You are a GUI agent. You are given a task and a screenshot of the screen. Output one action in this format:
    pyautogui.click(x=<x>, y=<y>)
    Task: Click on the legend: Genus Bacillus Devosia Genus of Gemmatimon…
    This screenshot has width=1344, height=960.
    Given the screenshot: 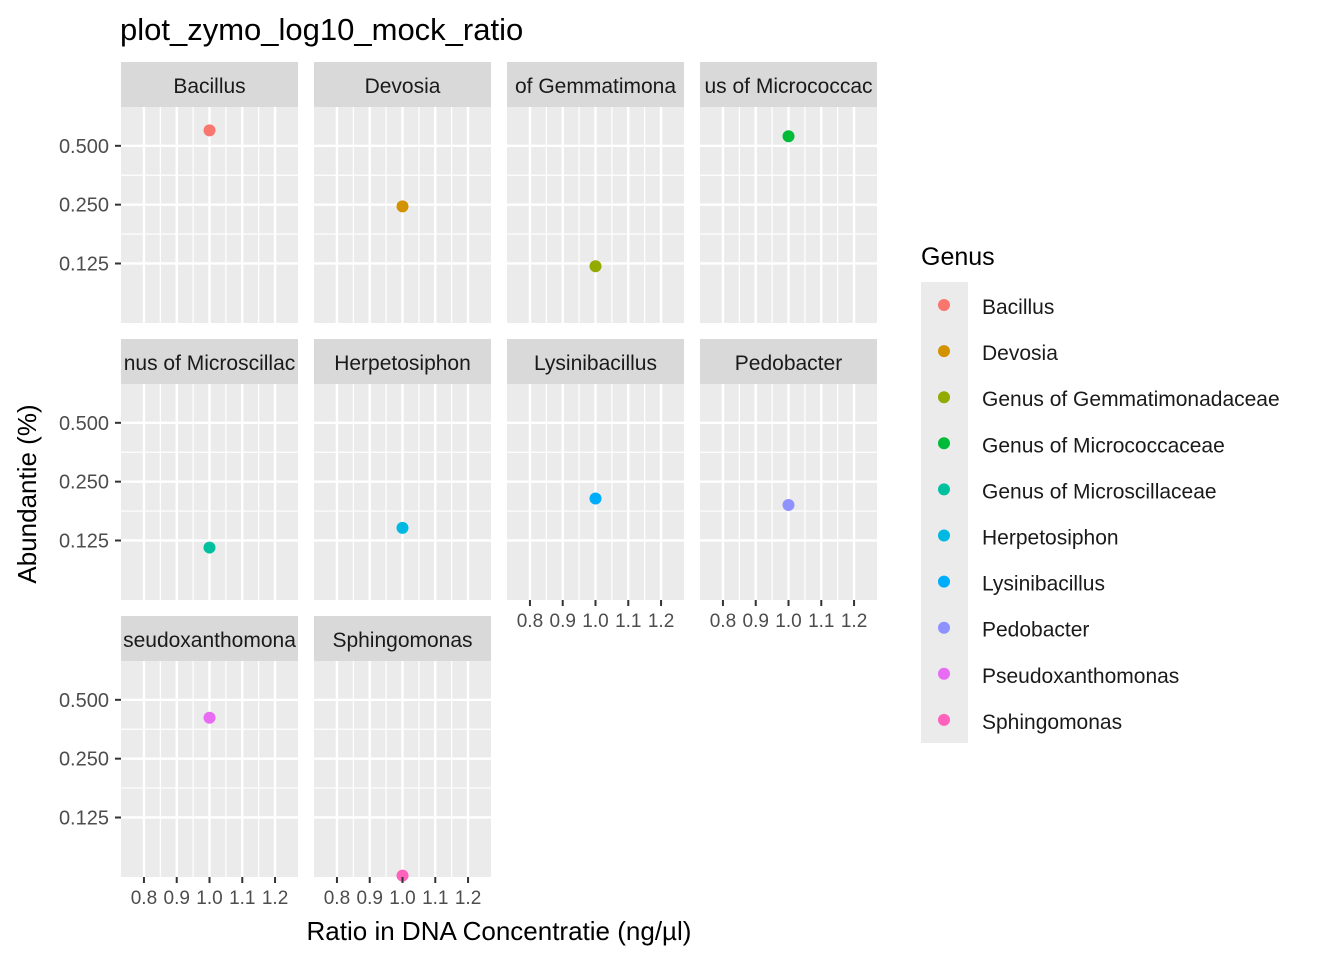 What is the action you would take?
    pyautogui.click(x=1100, y=493)
    